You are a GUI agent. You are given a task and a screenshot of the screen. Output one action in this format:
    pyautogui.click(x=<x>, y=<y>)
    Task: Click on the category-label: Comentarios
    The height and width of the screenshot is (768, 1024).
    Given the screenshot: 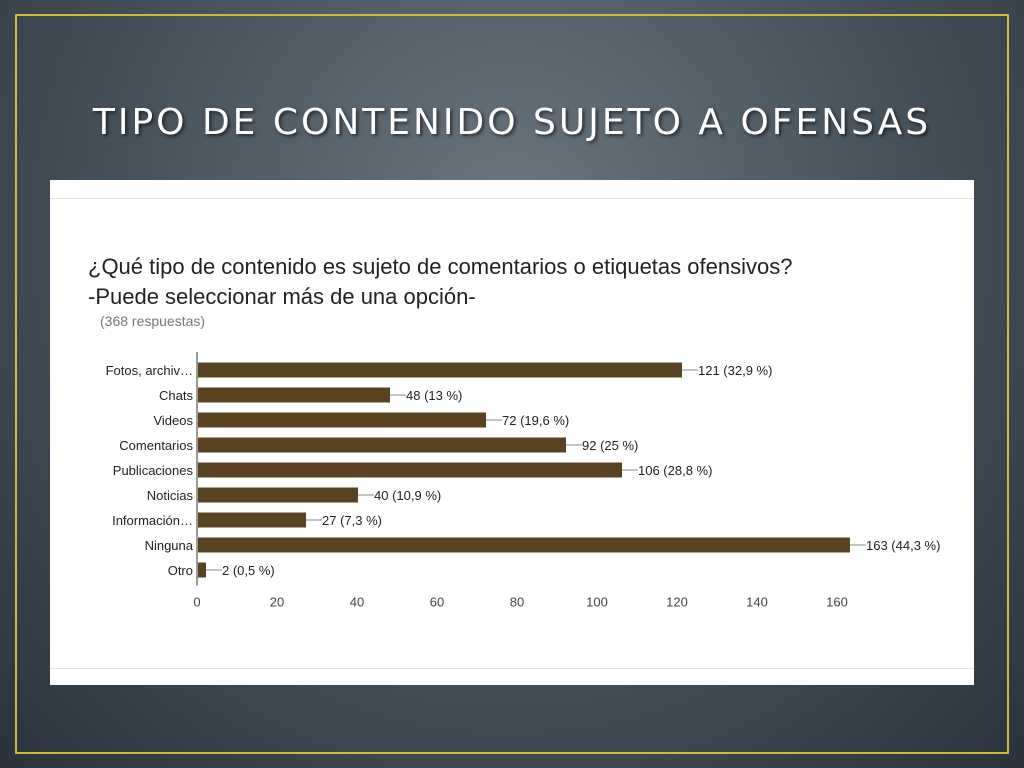 What is the action you would take?
    pyautogui.click(x=156, y=445)
    